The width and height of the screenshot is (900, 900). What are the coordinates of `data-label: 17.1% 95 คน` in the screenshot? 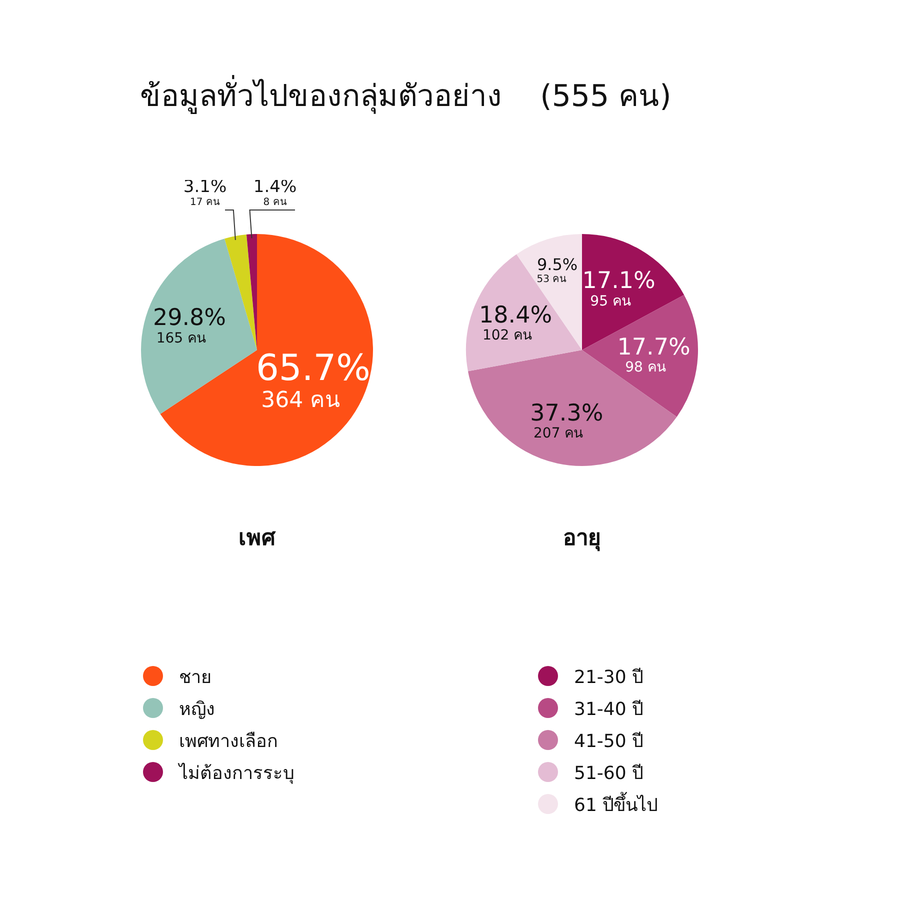 It's located at (619, 289).